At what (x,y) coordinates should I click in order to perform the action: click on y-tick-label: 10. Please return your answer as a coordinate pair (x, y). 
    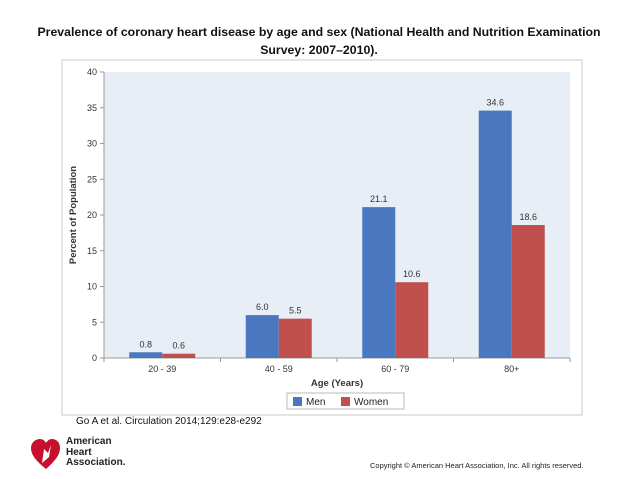
    Looking at the image, I should click on (92, 287).